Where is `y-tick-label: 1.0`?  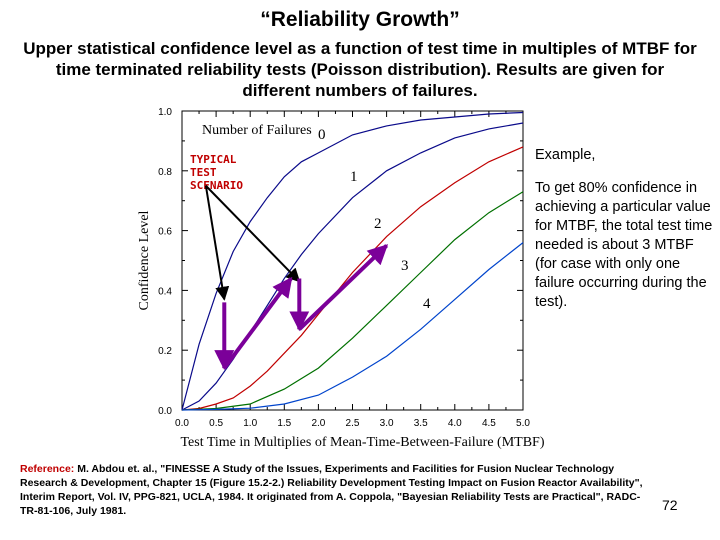 y-tick-label: 1.0 is located at coordinates (165, 112).